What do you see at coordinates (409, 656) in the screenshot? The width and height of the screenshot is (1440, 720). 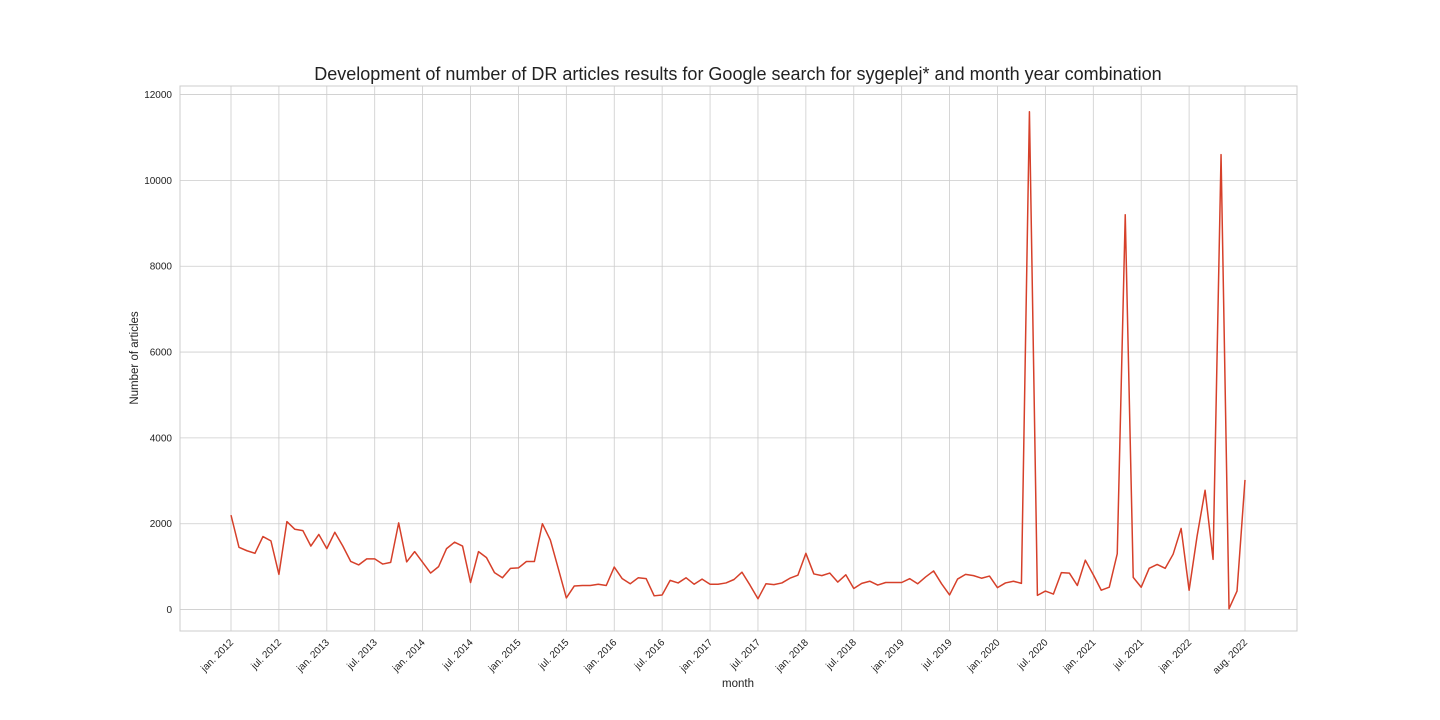 I see `x-tick-label: jan. 2014` at bounding box center [409, 656].